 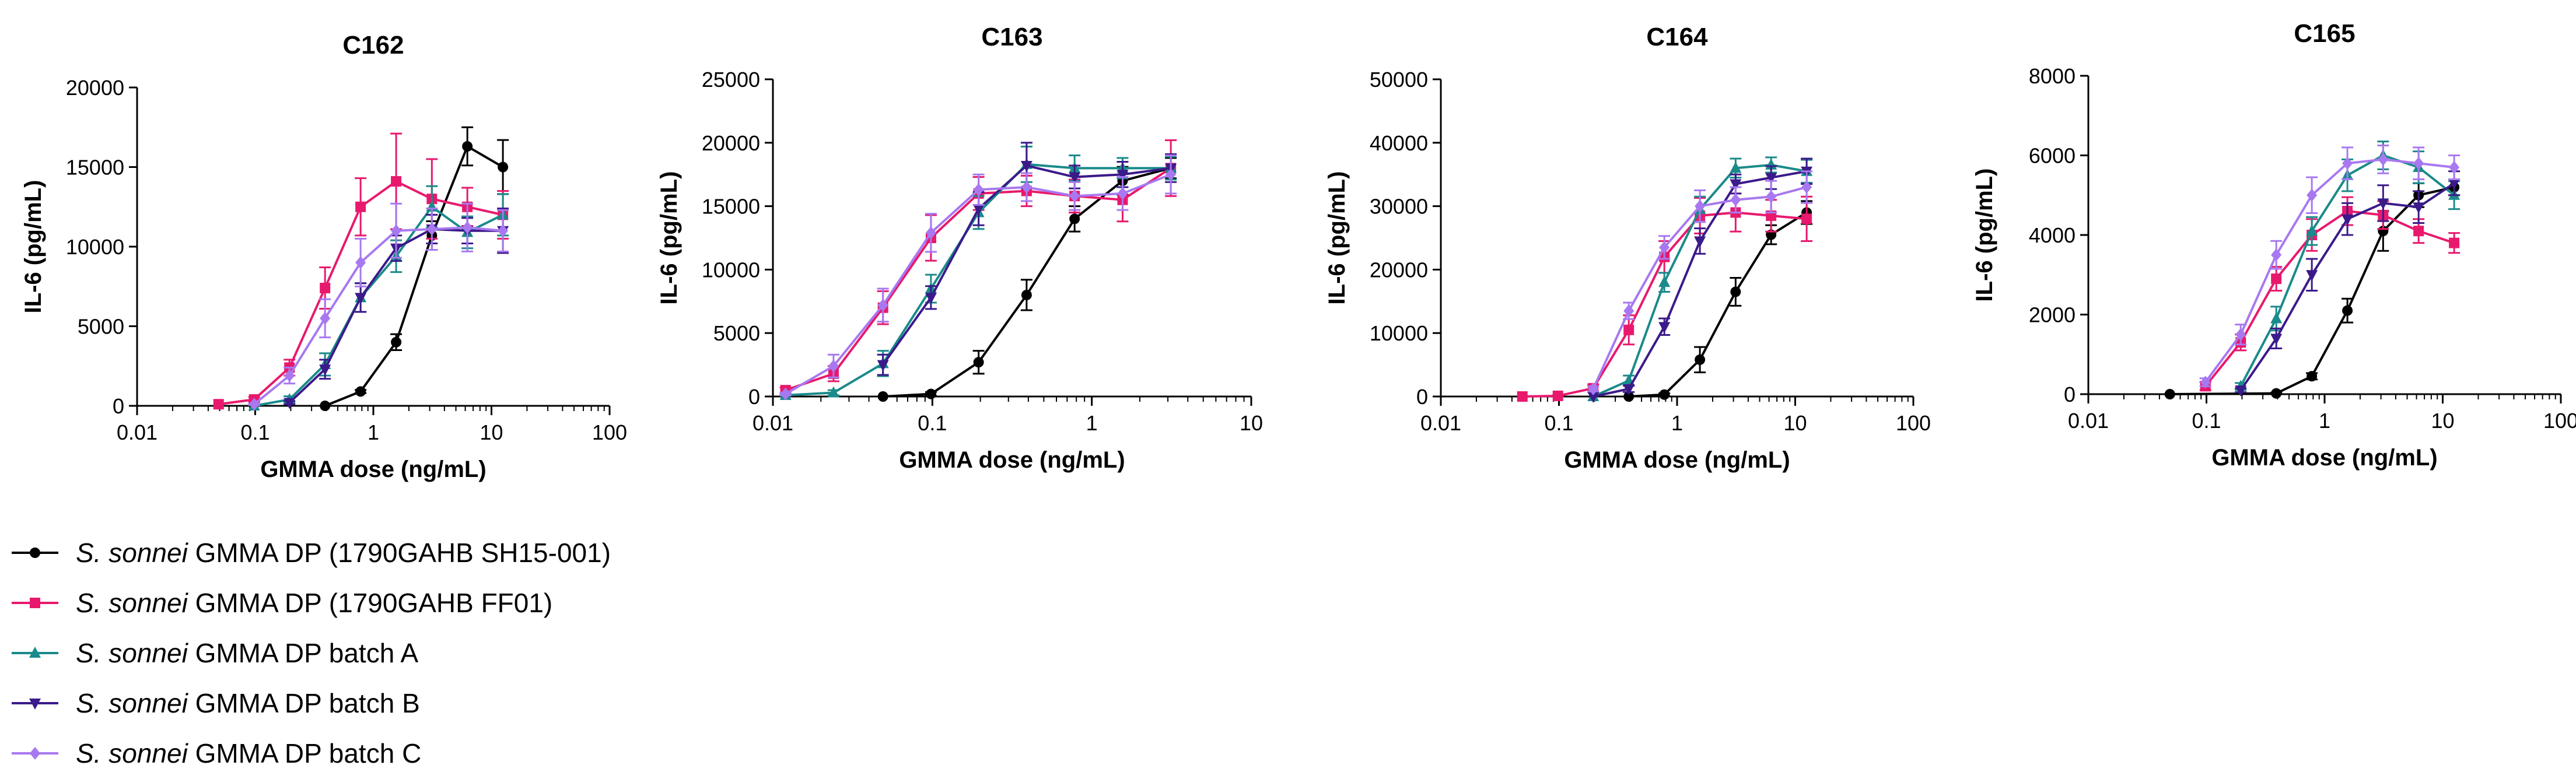 I want to click on legend-label: S. sonnei GMMA DP batch B, so click(x=248, y=703).